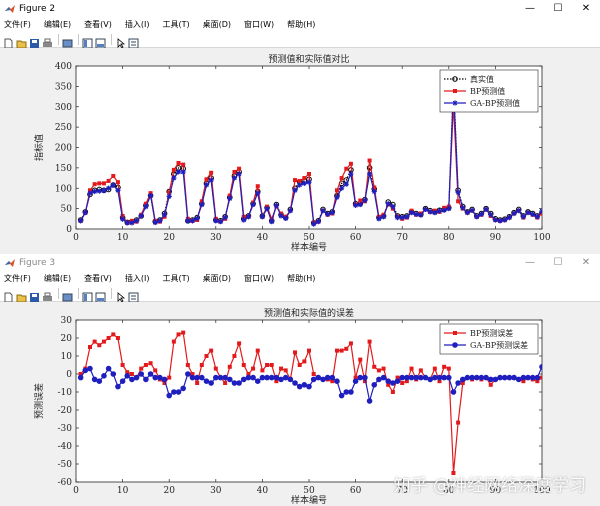  What do you see at coordinates (309, 491) in the screenshot?
I see `x-tick-label: 50` at bounding box center [309, 491].